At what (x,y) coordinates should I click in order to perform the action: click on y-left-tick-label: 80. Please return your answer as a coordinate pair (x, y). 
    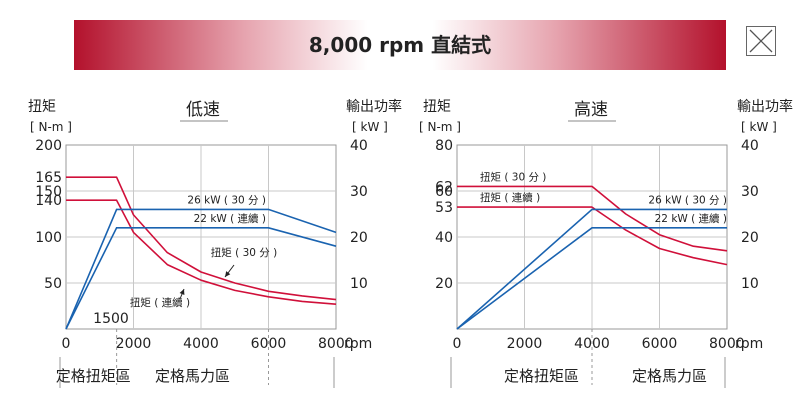
    Looking at the image, I should click on (444, 146).